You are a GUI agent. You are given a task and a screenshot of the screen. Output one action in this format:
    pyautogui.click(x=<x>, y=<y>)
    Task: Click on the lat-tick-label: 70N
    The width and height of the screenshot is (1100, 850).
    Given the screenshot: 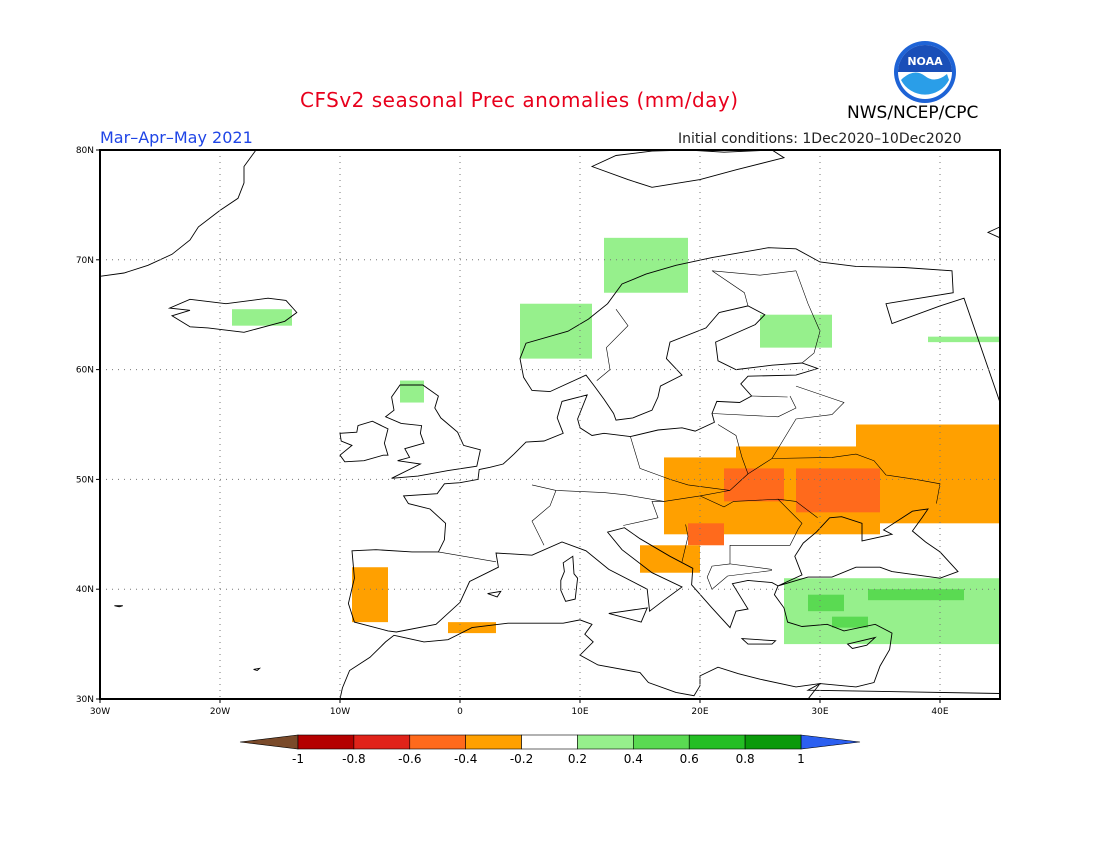 What is the action you would take?
    pyautogui.click(x=85, y=261)
    